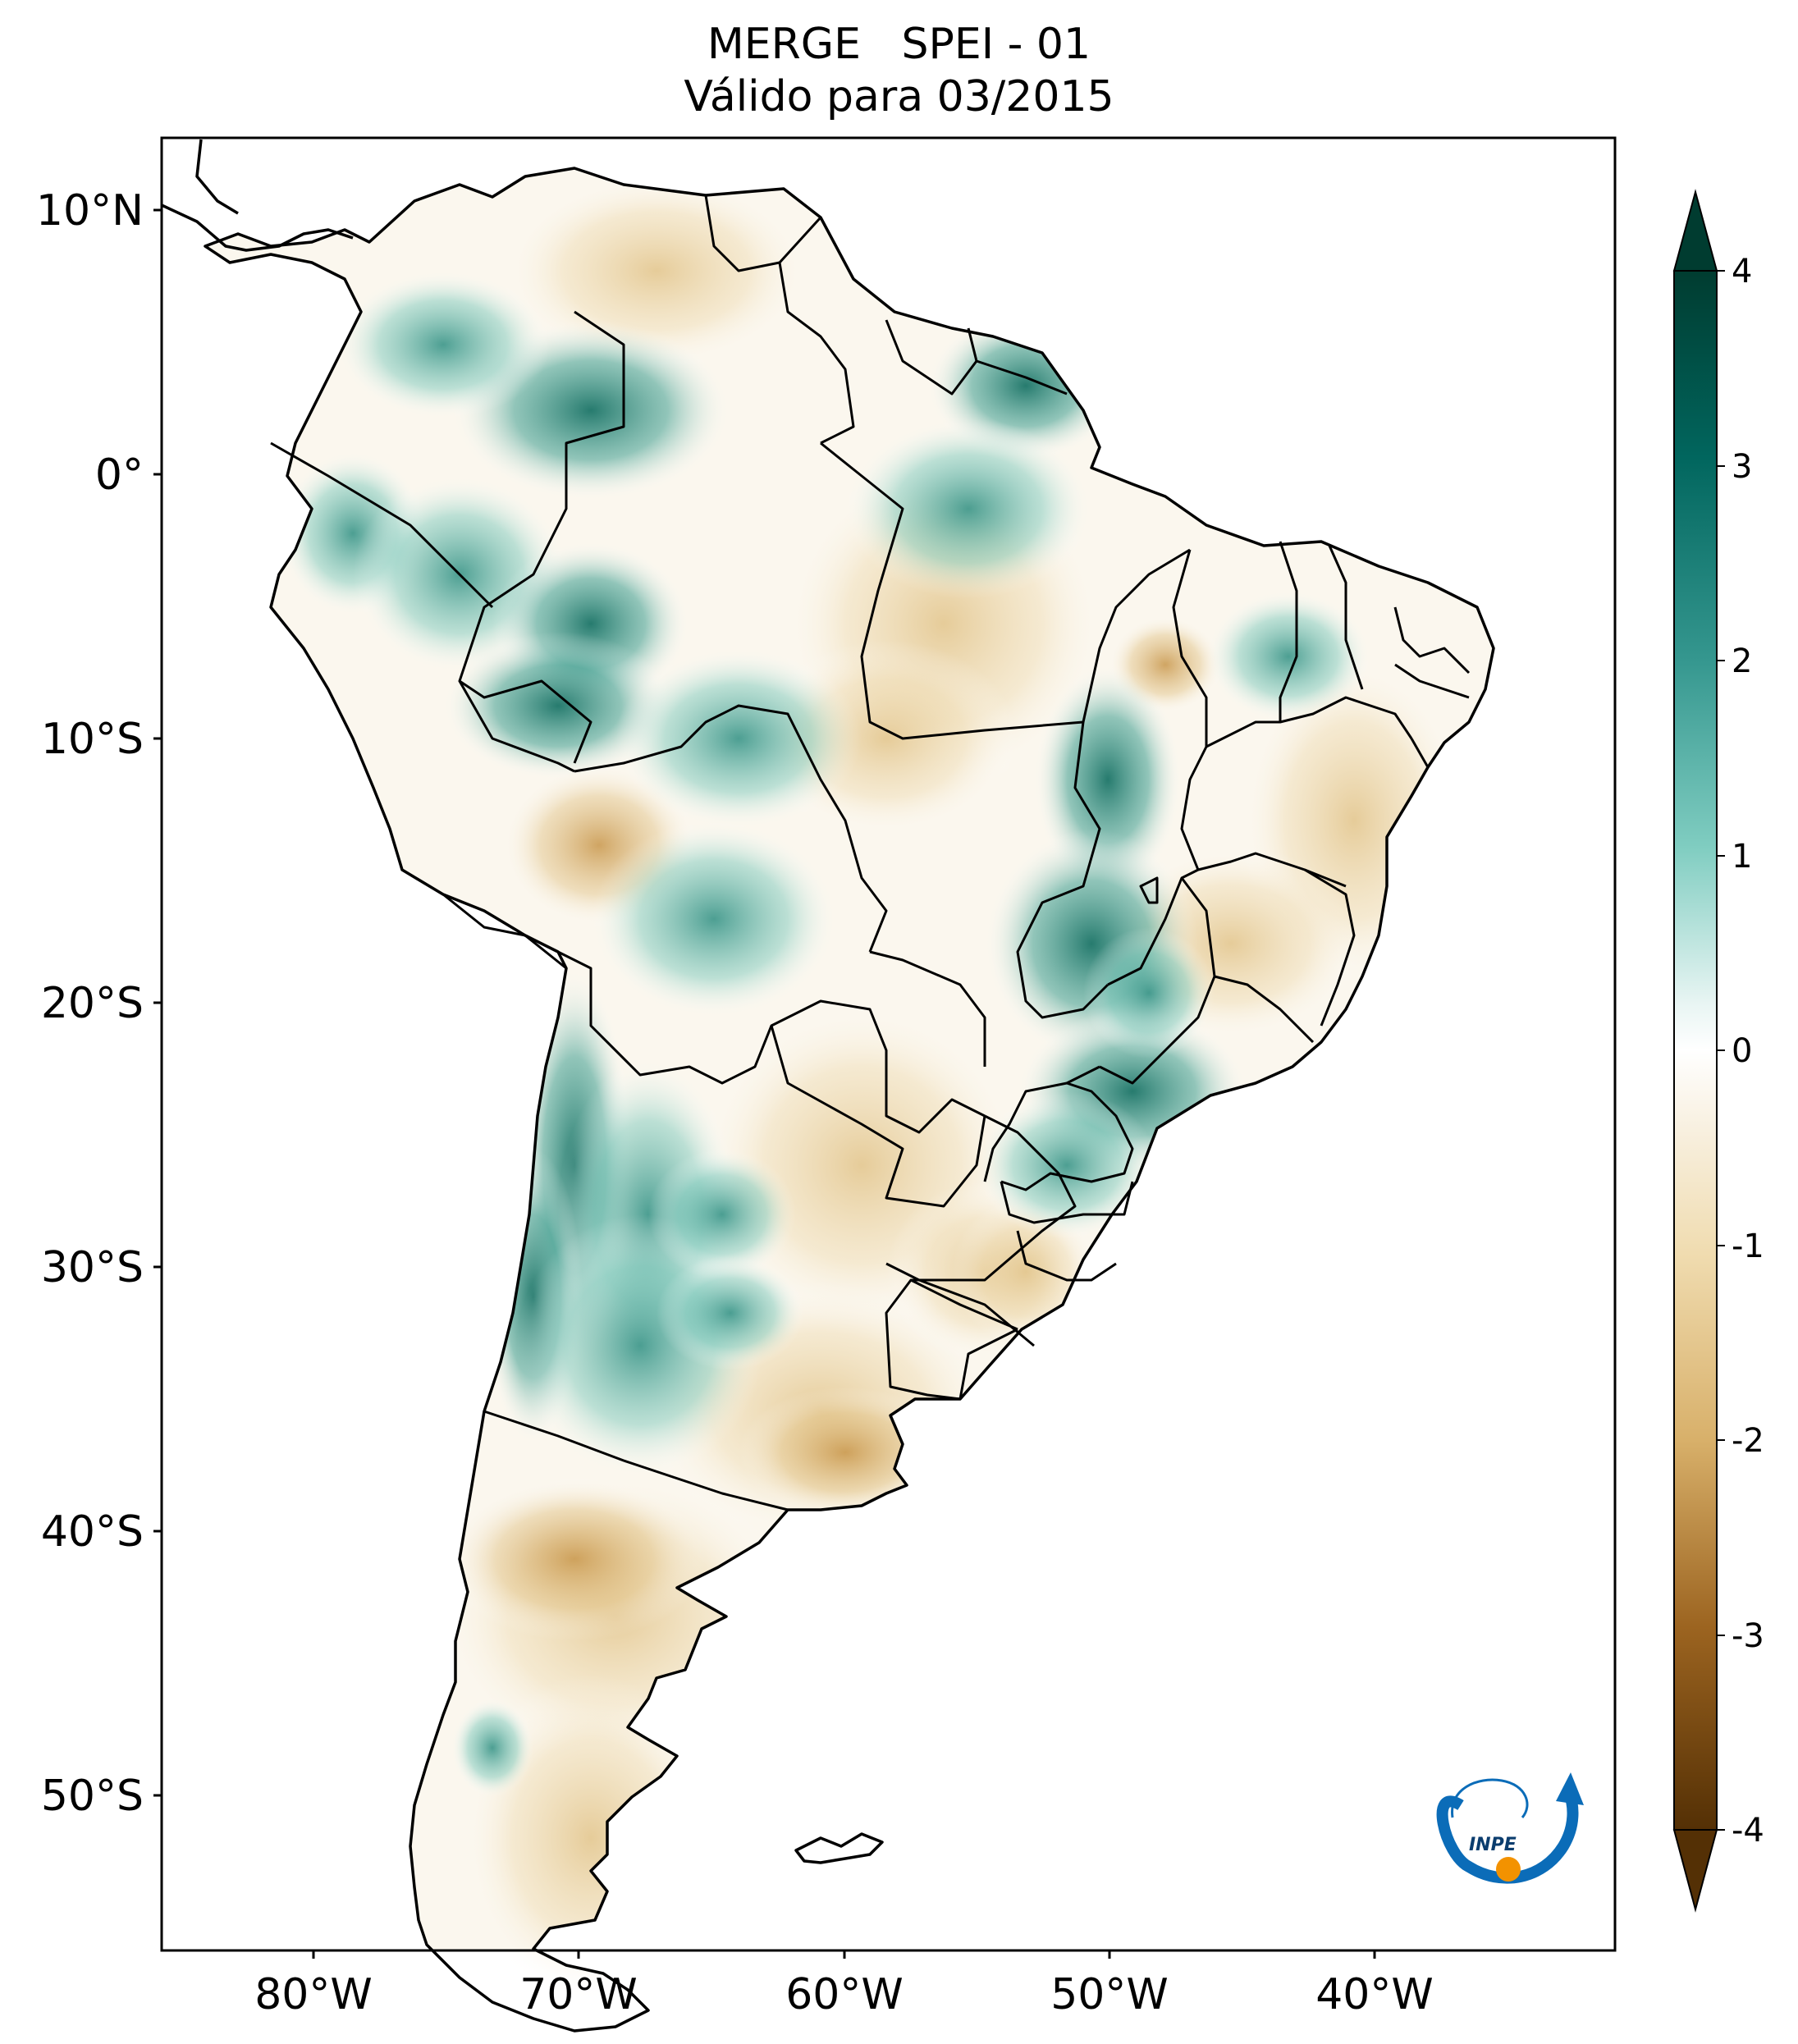 The width and height of the screenshot is (1798, 2044). I want to click on lat-label-10n: 10°N, so click(90, 211).